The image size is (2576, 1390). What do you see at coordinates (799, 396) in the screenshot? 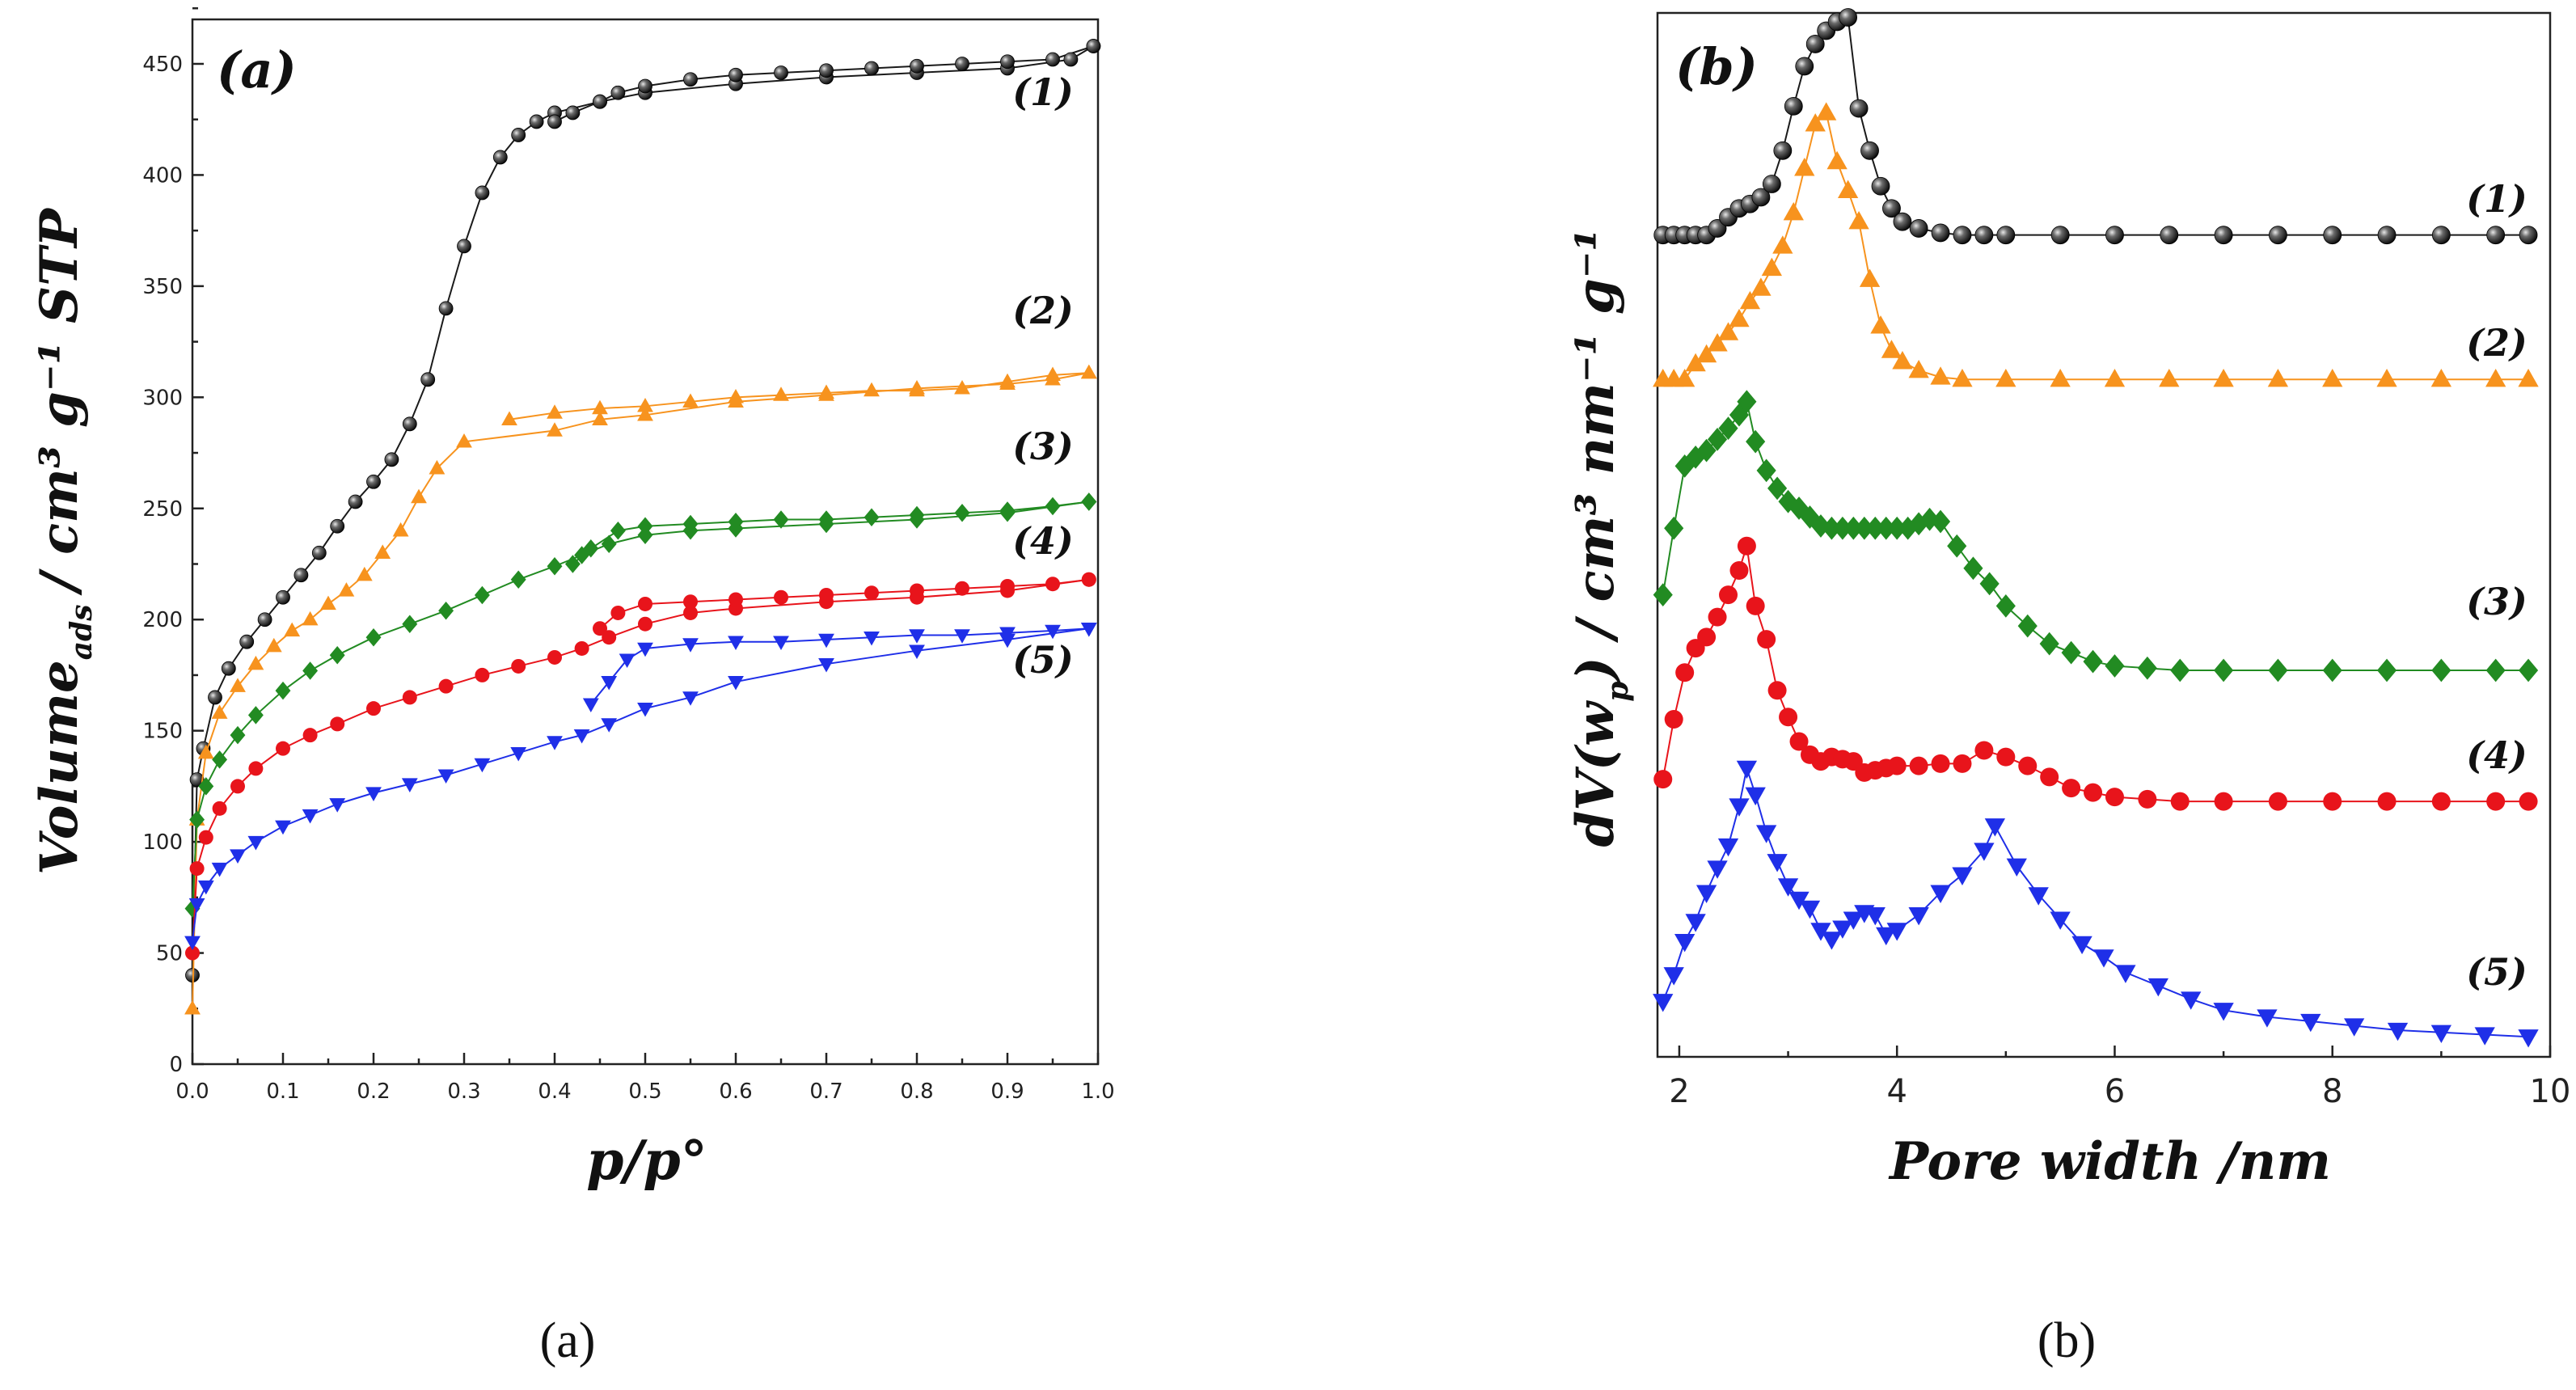
I see `panel-a-desorption-line` at bounding box center [799, 396].